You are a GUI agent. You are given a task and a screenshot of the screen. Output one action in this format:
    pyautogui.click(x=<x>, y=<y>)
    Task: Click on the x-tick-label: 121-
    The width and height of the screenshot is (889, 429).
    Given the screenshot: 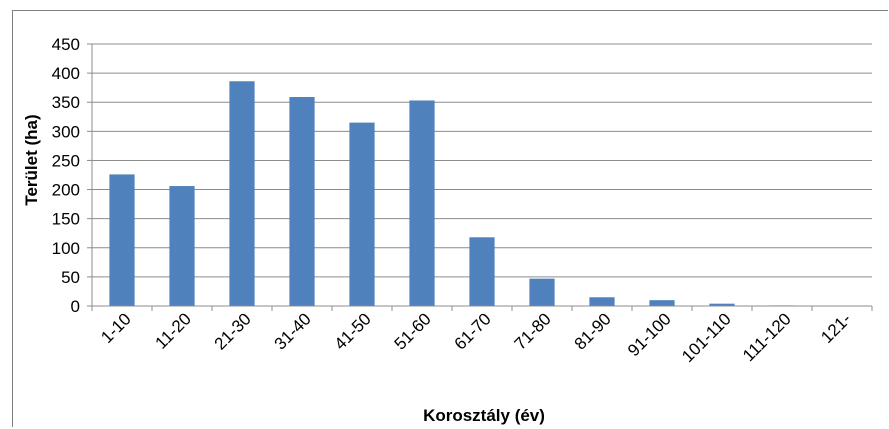 What is the action you would take?
    pyautogui.click(x=835, y=327)
    